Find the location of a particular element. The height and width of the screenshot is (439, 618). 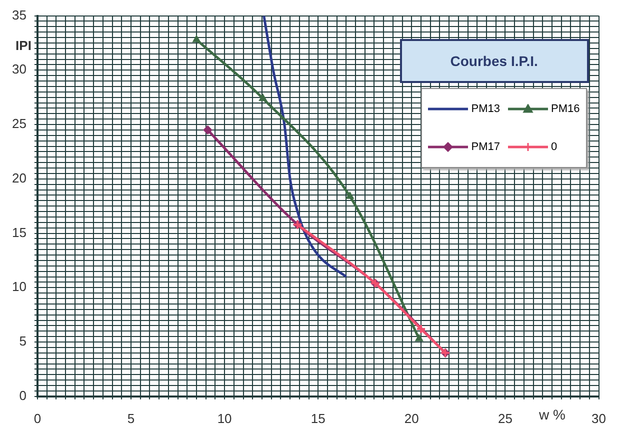

y-tick-label: 10 is located at coordinates (19, 286).